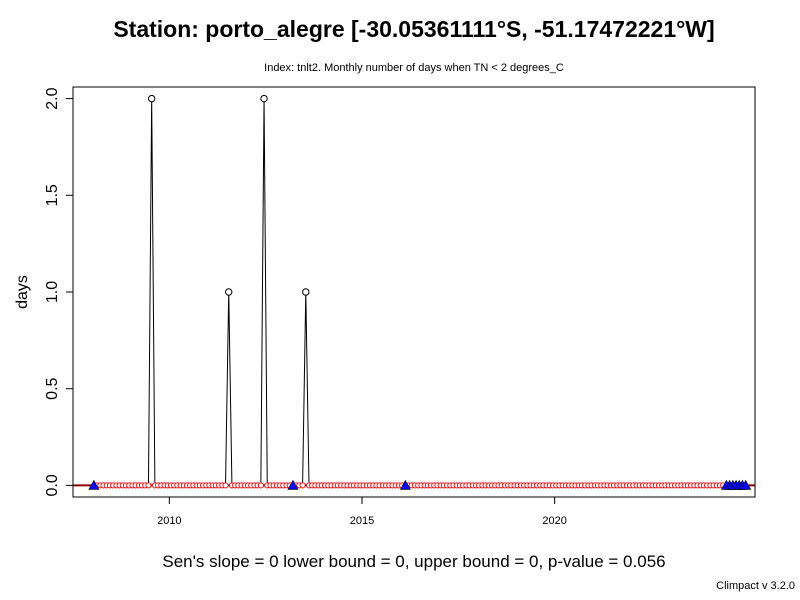 The height and width of the screenshot is (600, 800). Describe the element at coordinates (755, 586) in the screenshot. I see `version-text: Climpact v 3.2.0` at that location.